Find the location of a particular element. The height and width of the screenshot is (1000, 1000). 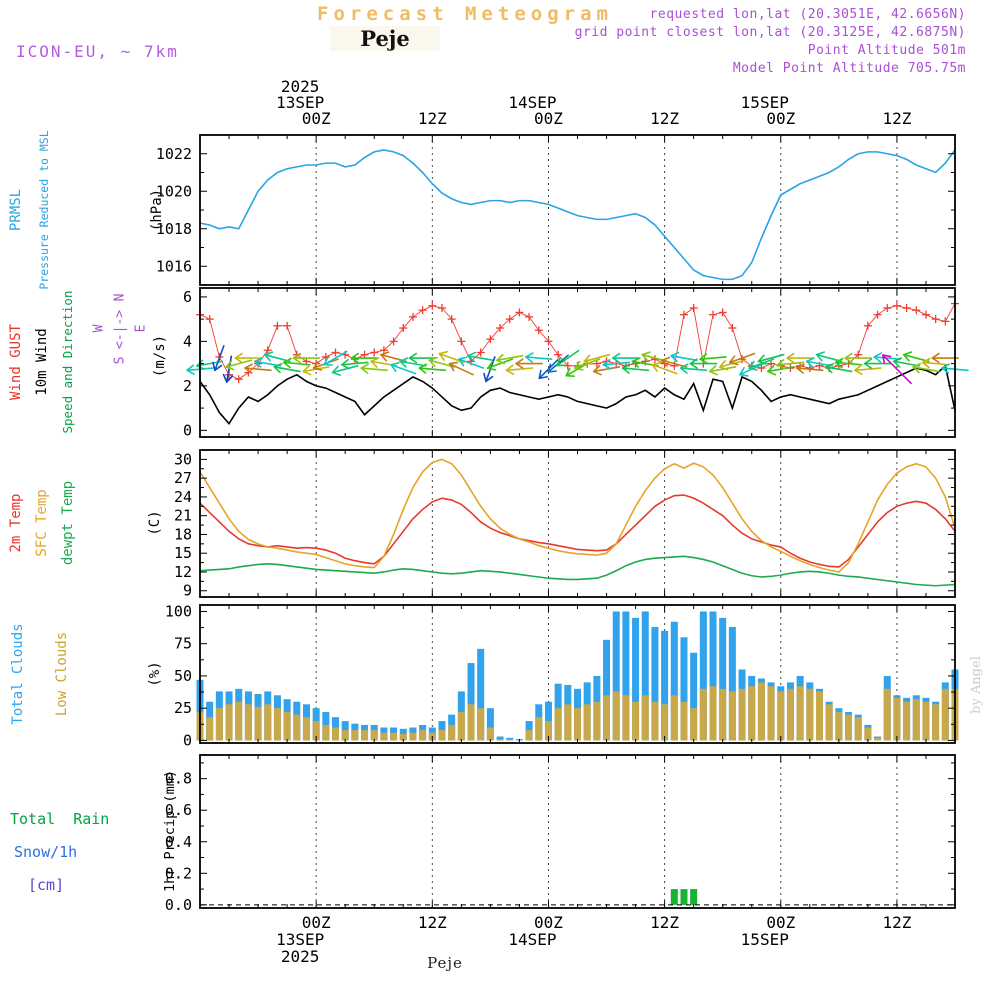

y-tick-label: 1022 is located at coordinates (174, 154).